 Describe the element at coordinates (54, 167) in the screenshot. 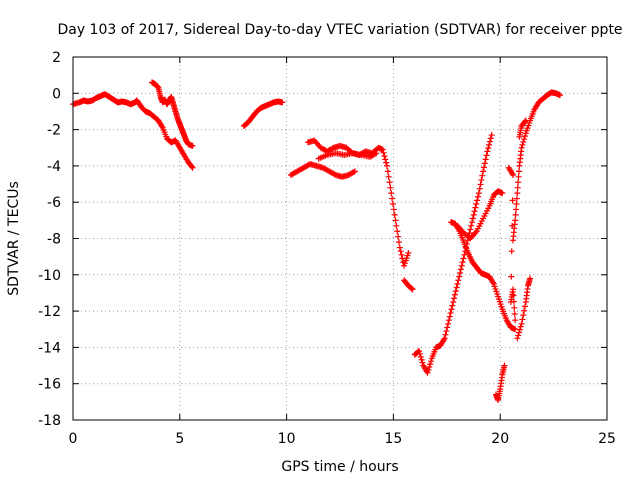

I see `y-tick-label: -4` at that location.